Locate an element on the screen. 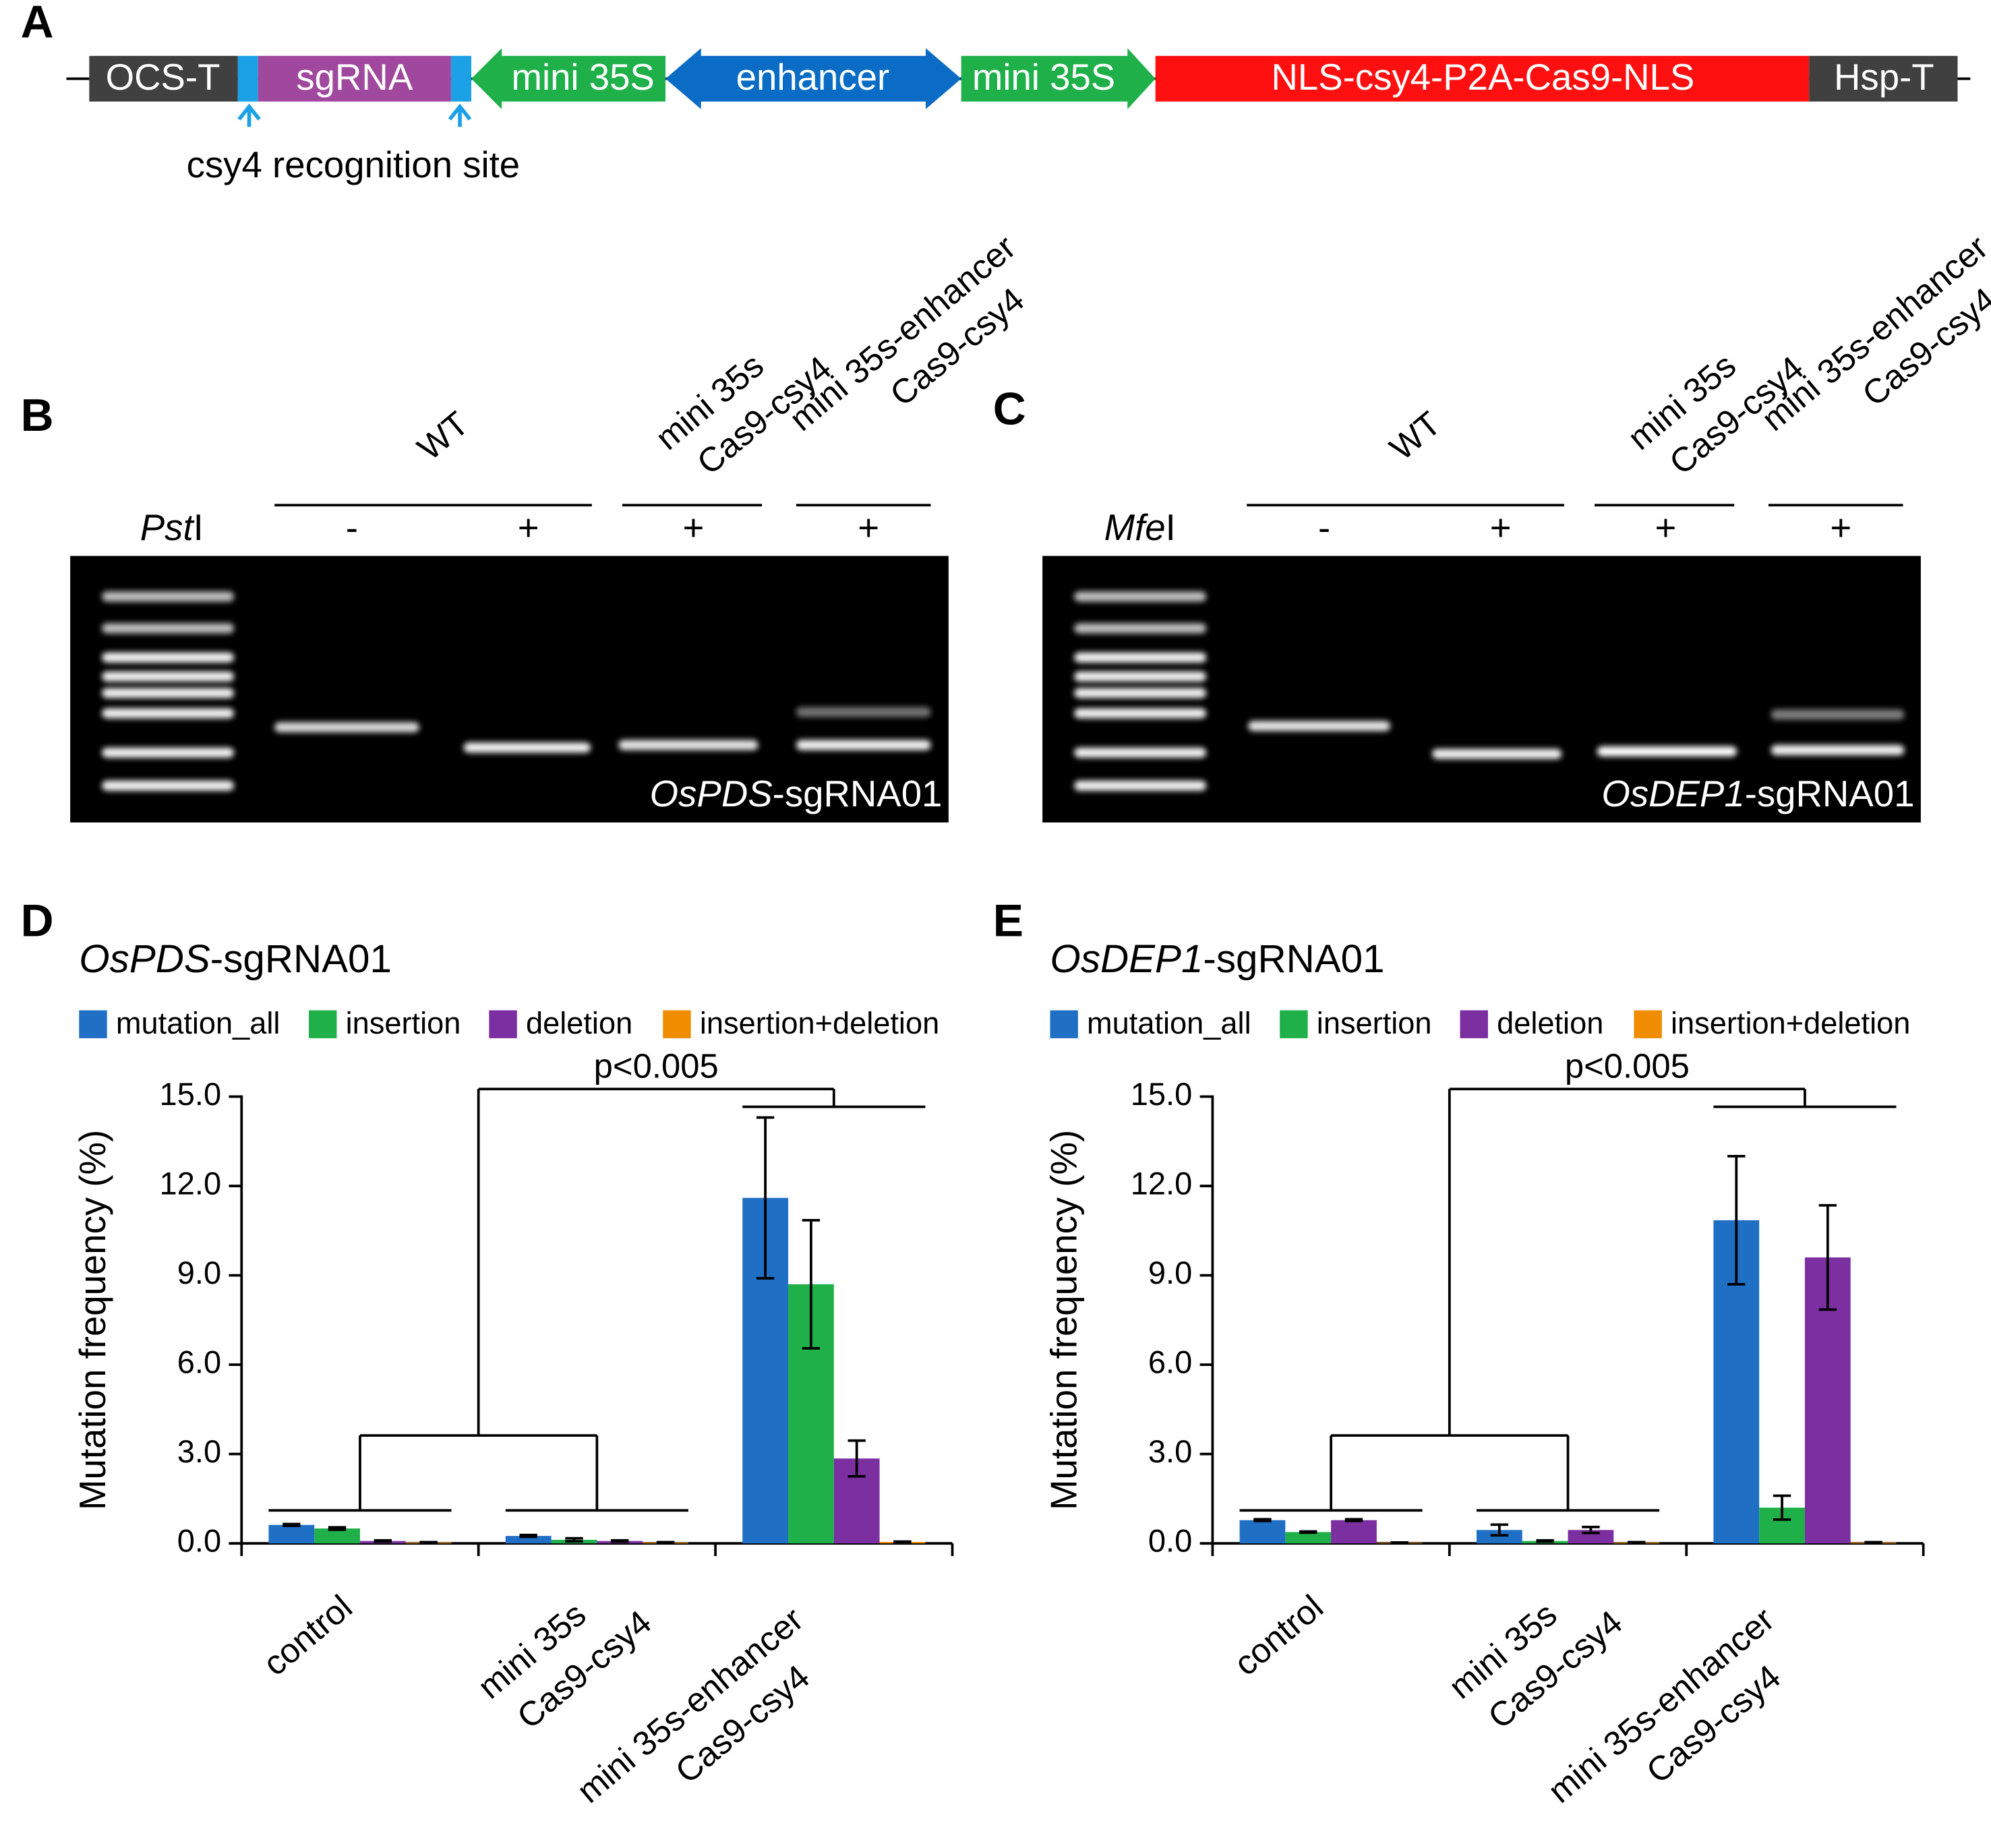  x-tick-label: control is located at coordinates (307, 1635).